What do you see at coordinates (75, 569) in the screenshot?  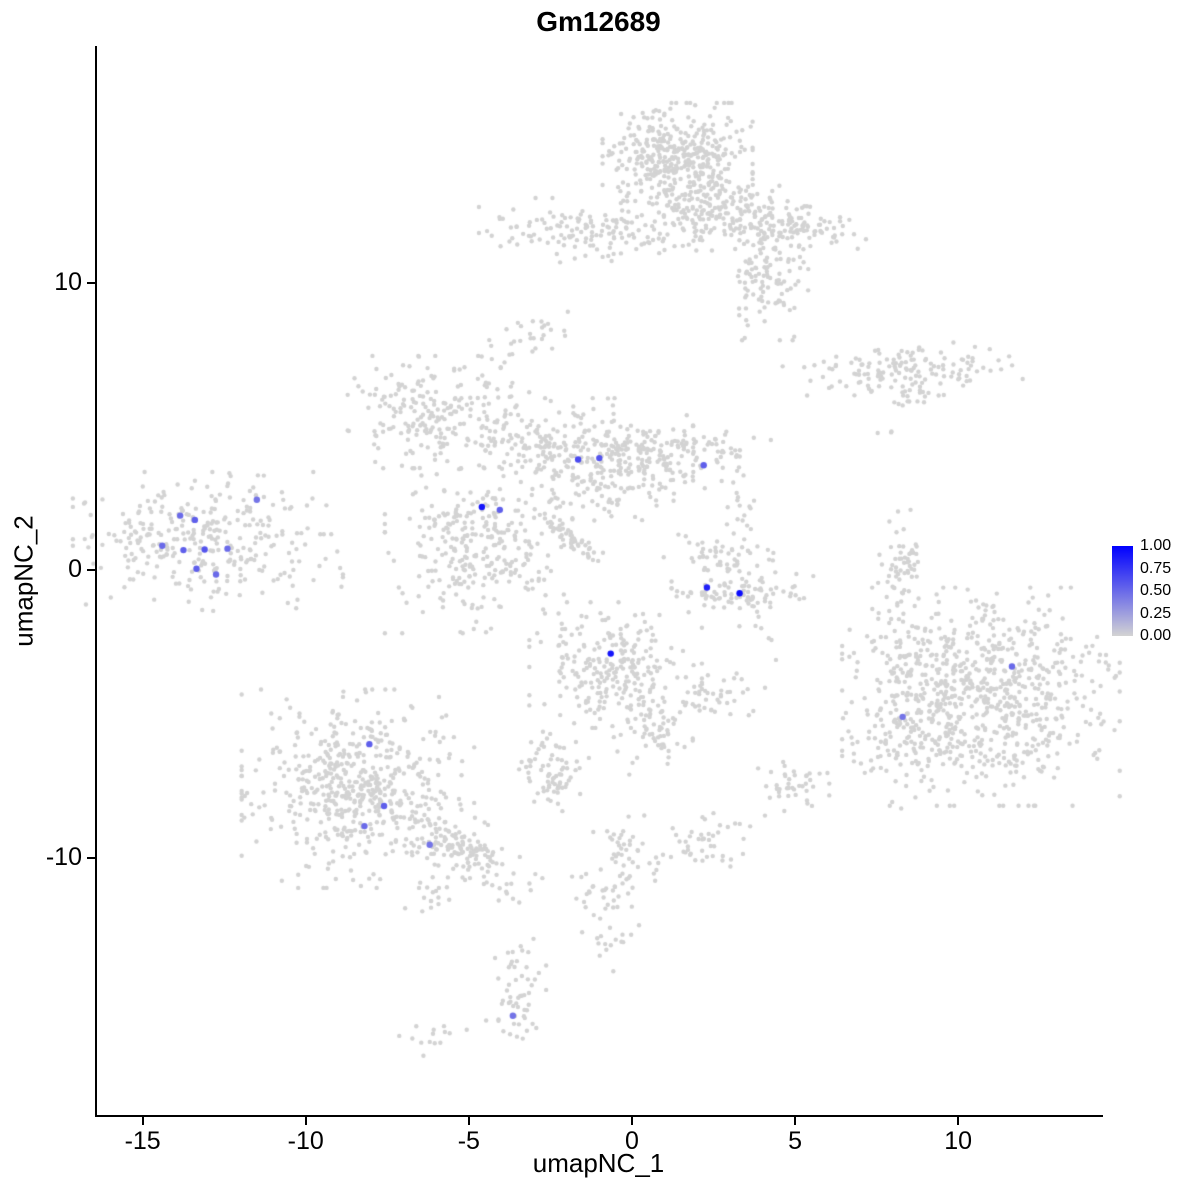 I see `y-tick-label: 0` at bounding box center [75, 569].